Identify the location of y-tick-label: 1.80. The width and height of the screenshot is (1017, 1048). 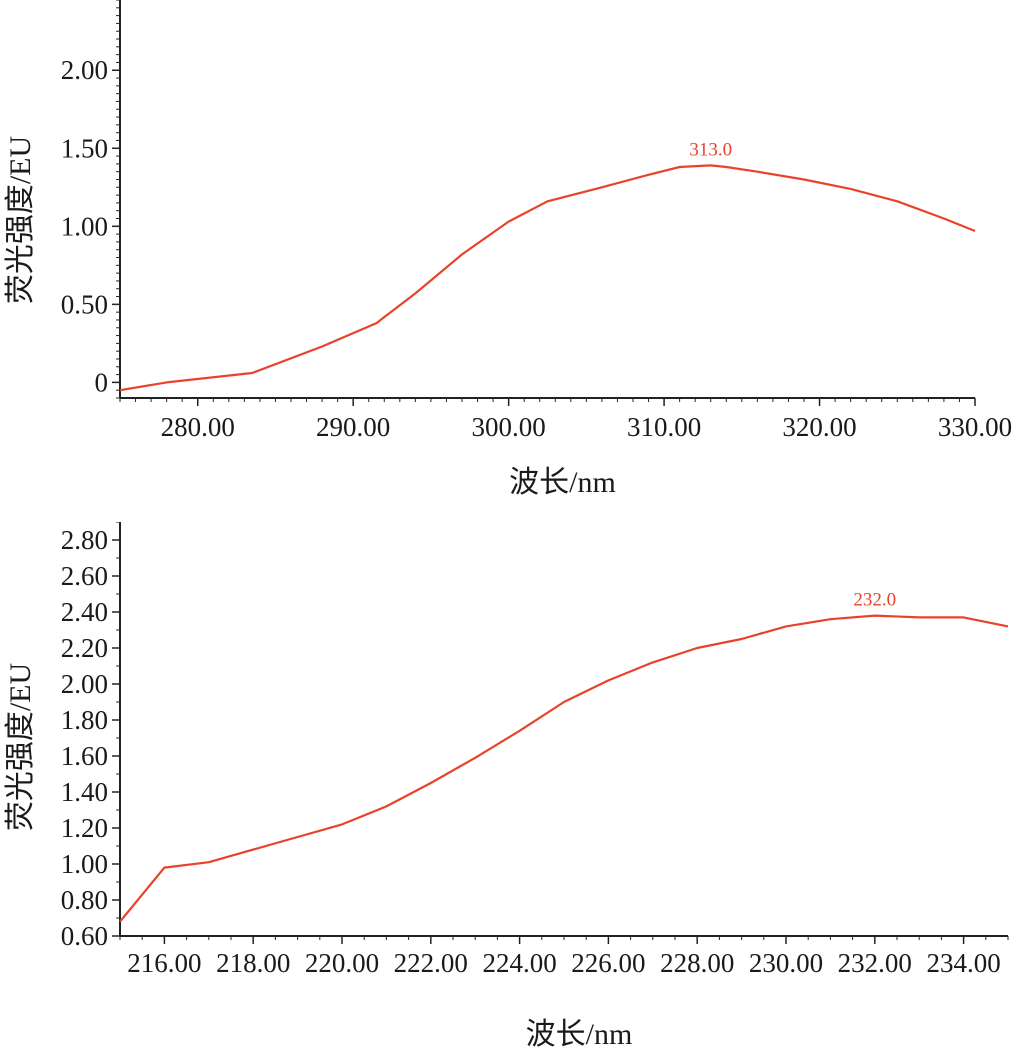
(84, 720).